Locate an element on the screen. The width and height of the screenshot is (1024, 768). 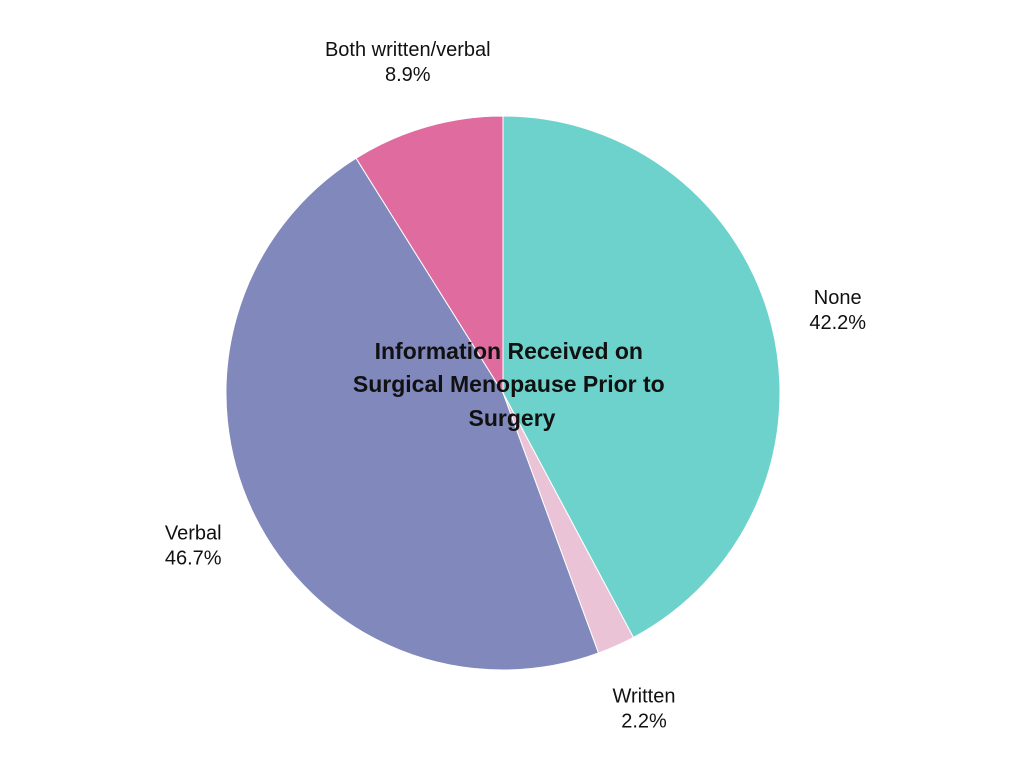
pie-slice-both-written-verbal is located at coordinates (429, 255).